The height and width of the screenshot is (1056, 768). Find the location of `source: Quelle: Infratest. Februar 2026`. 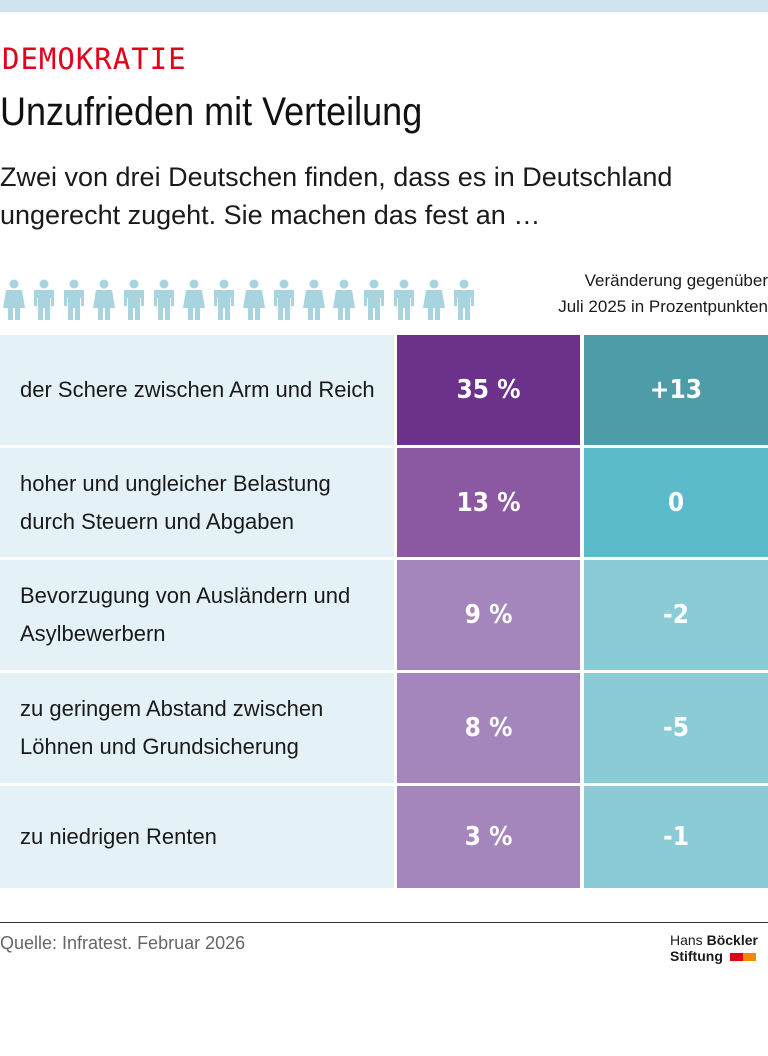

source: Quelle: Infratest. Februar 2026 is located at coordinates (123, 943).